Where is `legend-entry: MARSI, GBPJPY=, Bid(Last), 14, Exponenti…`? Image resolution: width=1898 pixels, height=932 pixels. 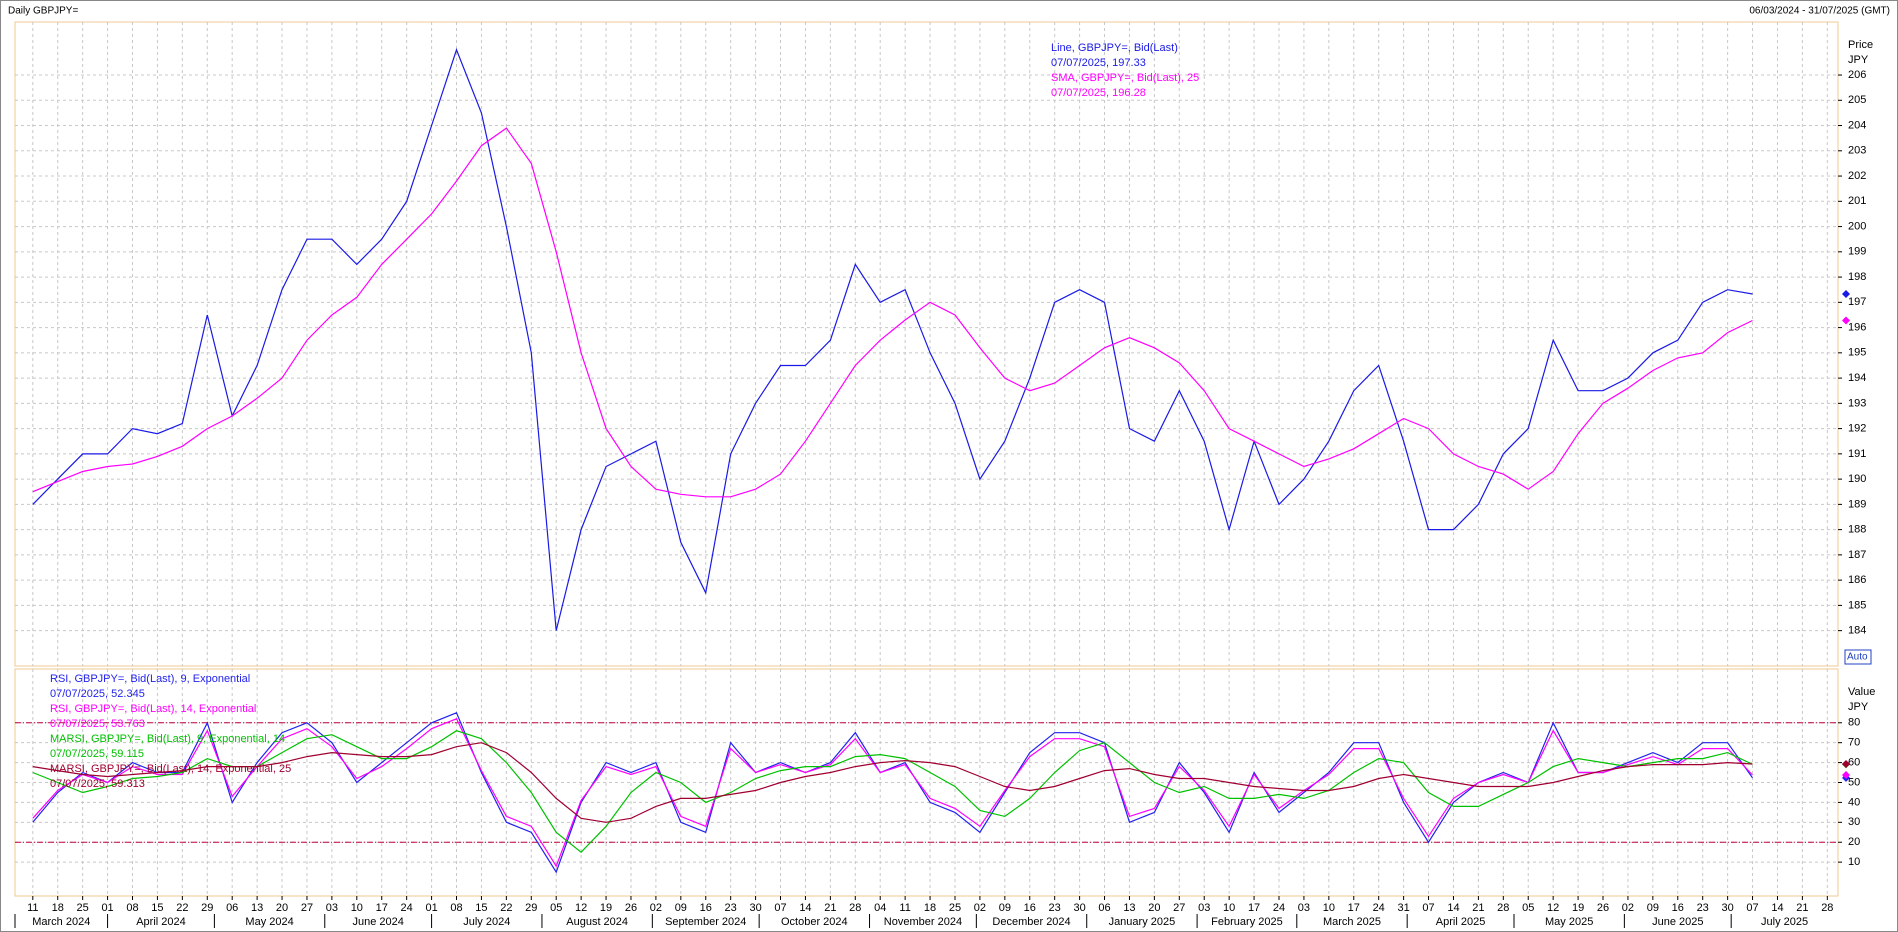 legend-entry: MARSI, GBPJPY=, Bid(Last), 14, Exponenti… is located at coordinates (170, 769).